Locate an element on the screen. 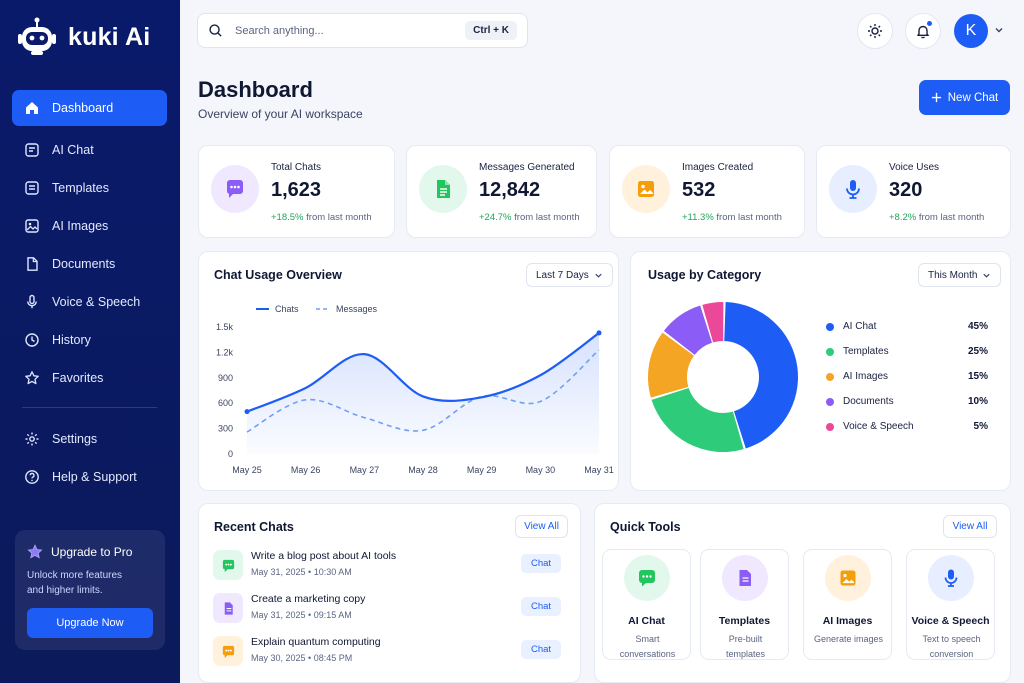  stat-value: 320 is located at coordinates (906, 190).